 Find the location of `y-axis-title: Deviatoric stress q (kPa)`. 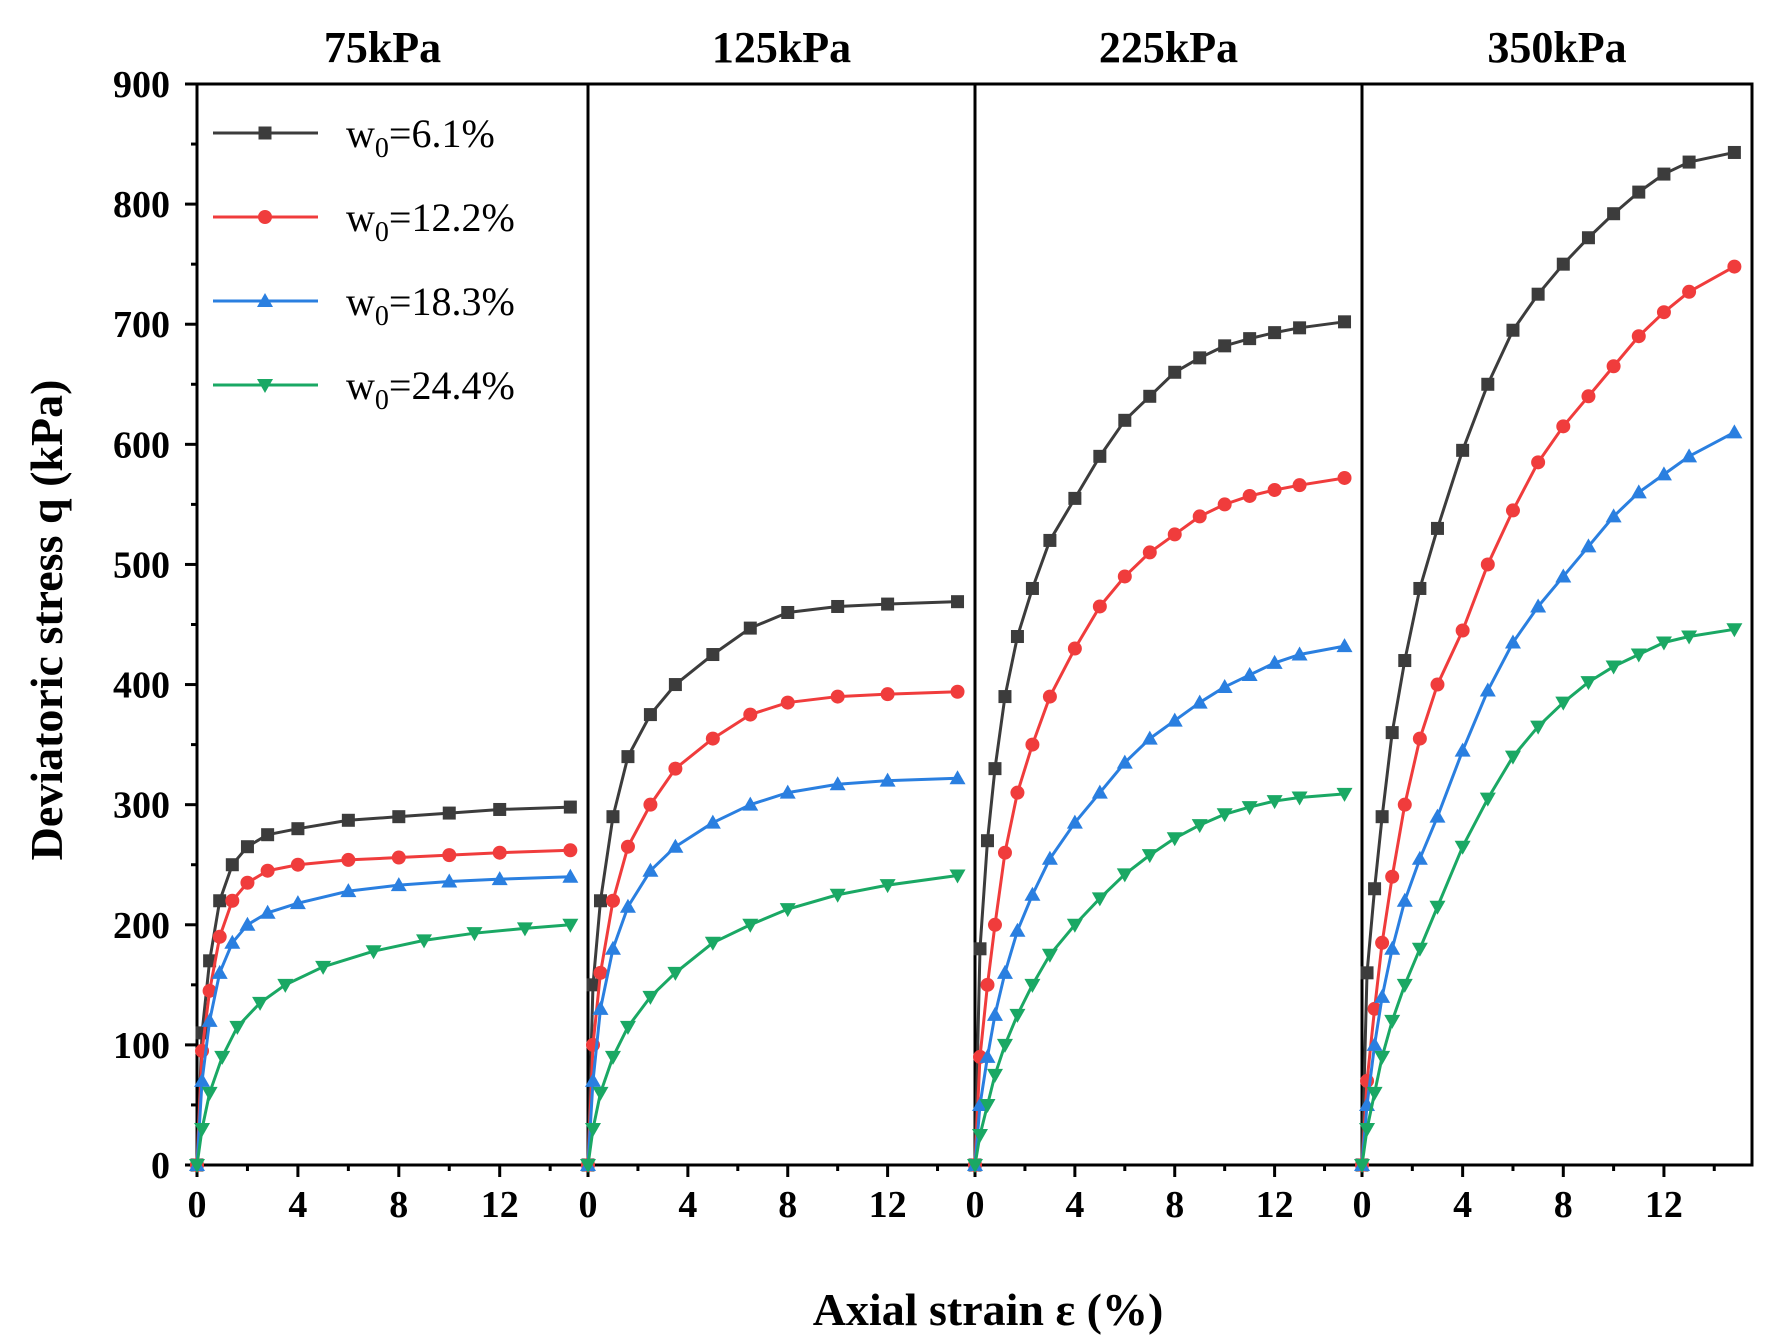

y-axis-title: Deviatoric stress q (kPa) is located at coordinates (46, 620).